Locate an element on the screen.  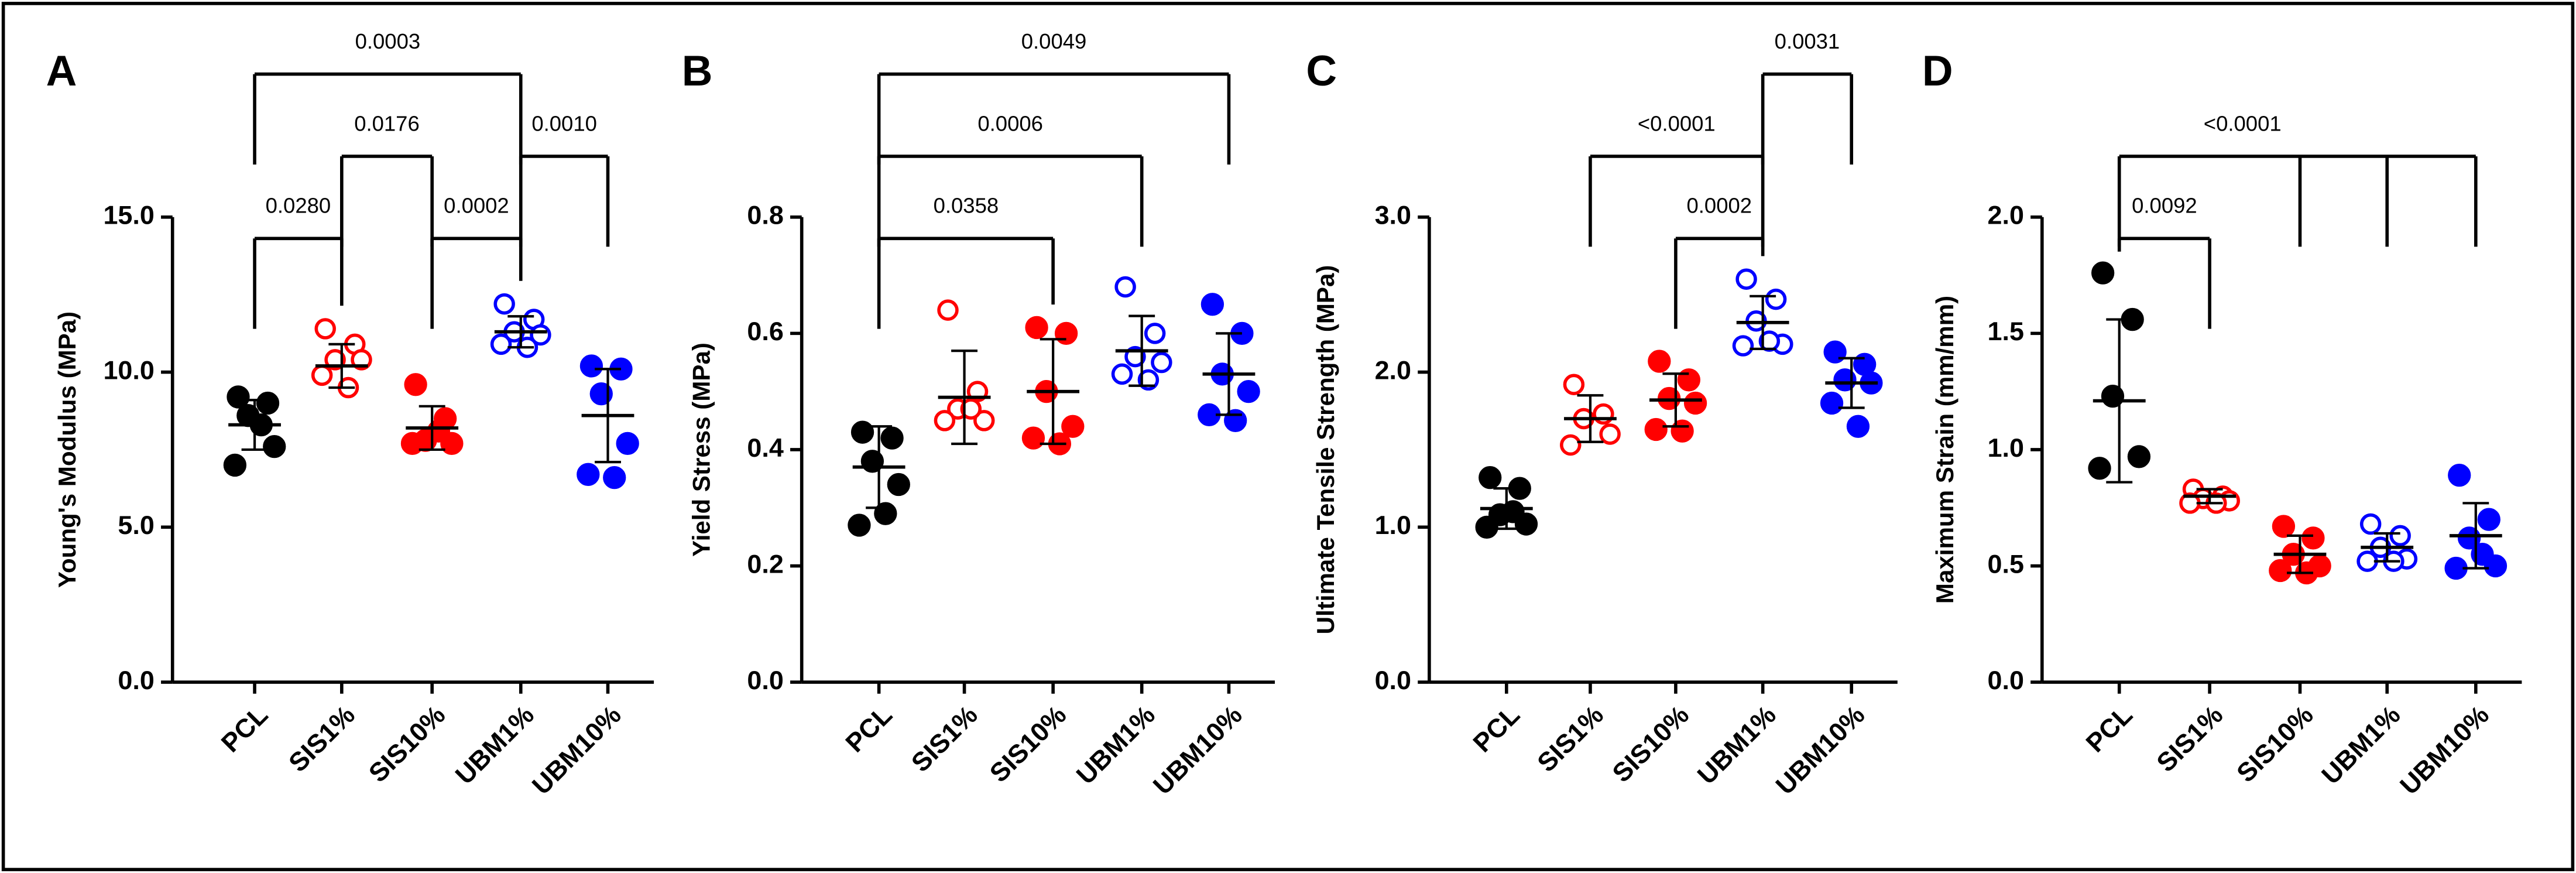
panel-letter: A is located at coordinates (62, 71).